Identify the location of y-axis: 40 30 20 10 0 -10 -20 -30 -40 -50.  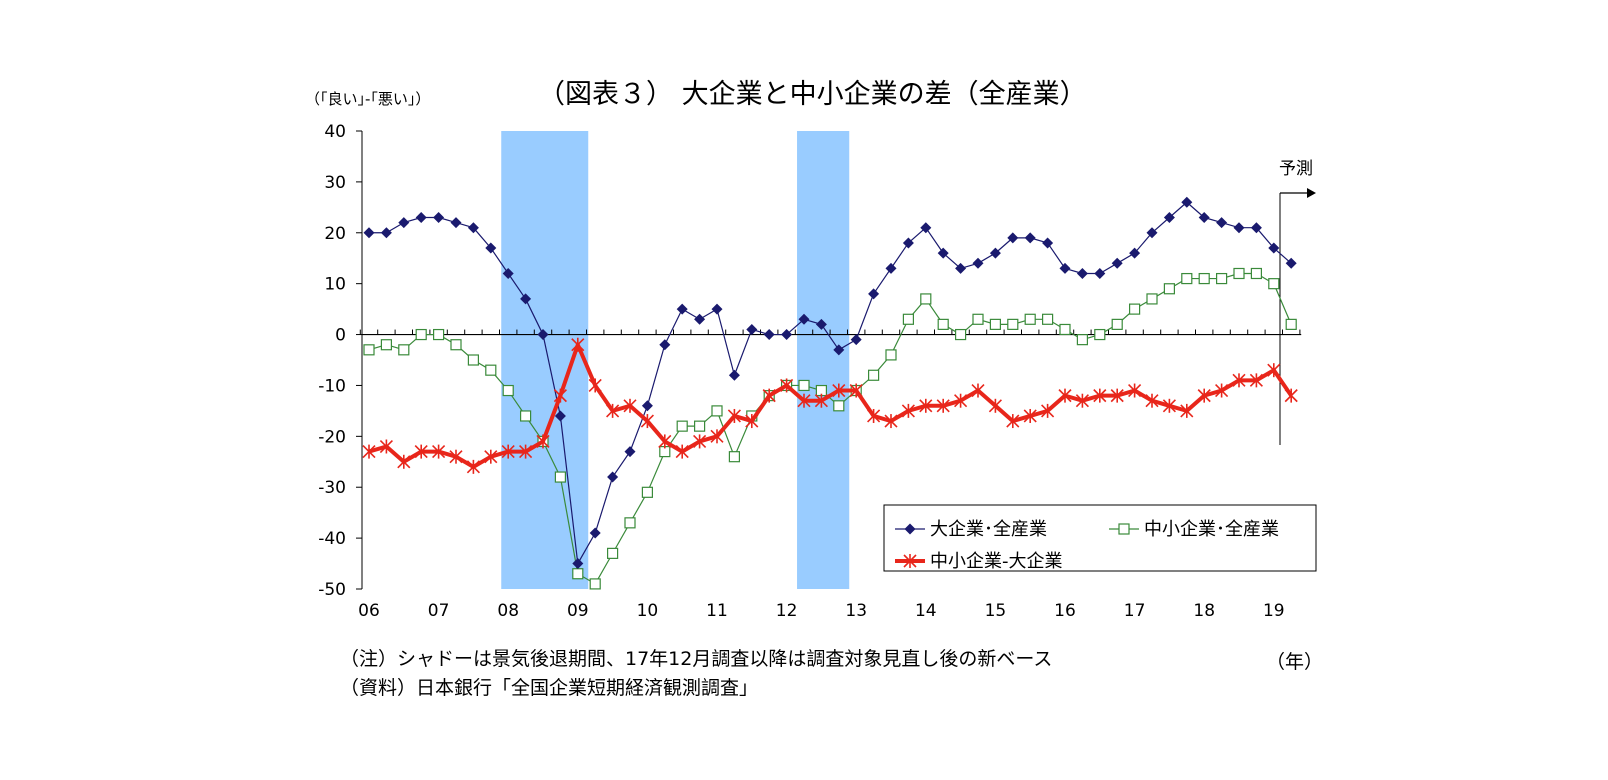
(340, 361).